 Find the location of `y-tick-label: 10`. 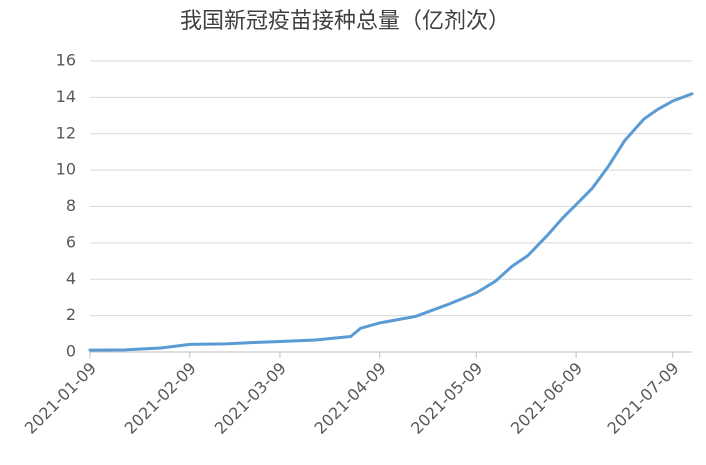

y-tick-label: 10 is located at coordinates (66, 169).